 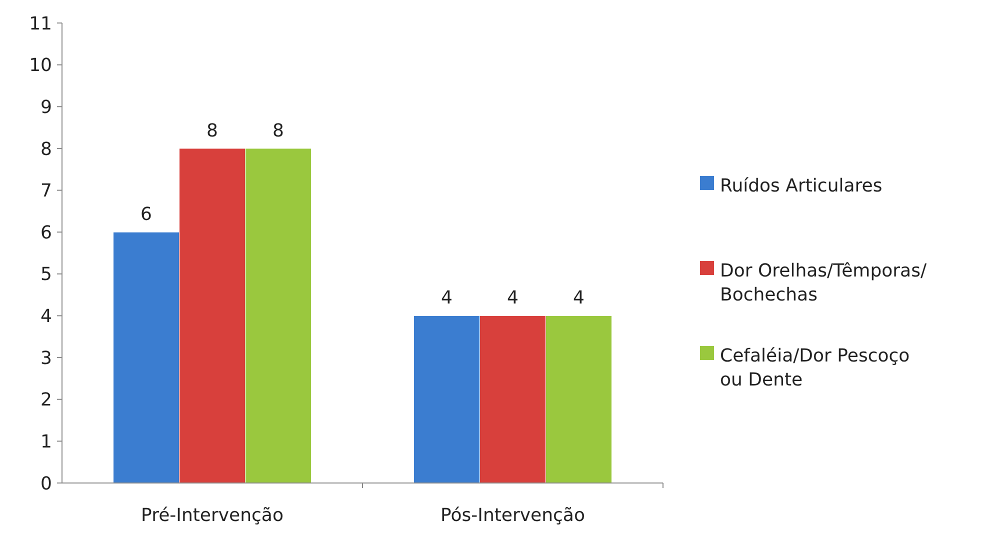 I want to click on y-tick-label: 0, so click(x=46, y=483).